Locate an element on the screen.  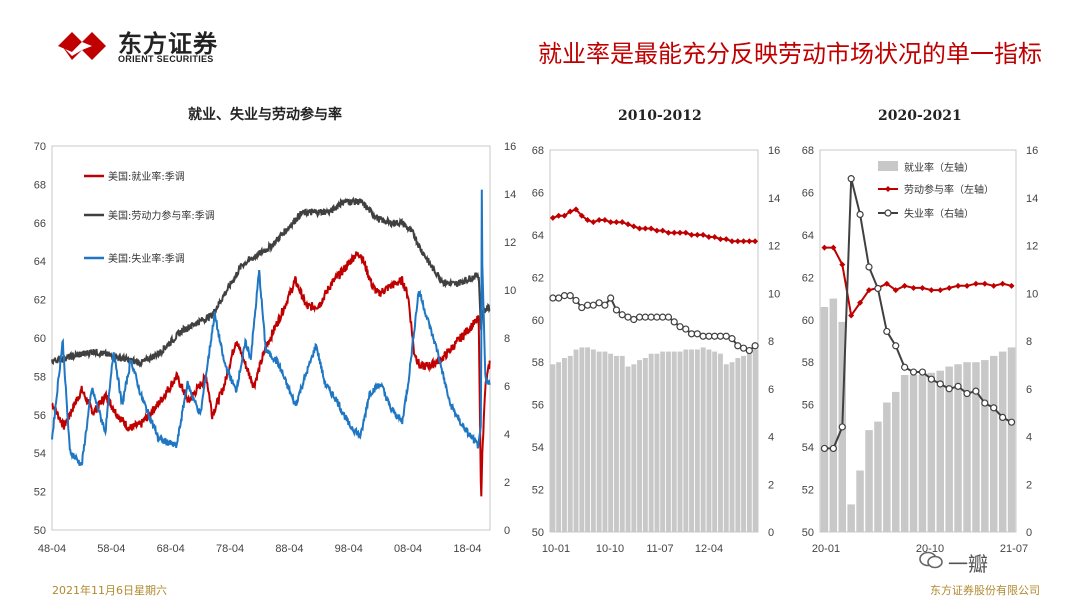
chart3-x-tick-label: 21-07 is located at coordinates (1014, 549).